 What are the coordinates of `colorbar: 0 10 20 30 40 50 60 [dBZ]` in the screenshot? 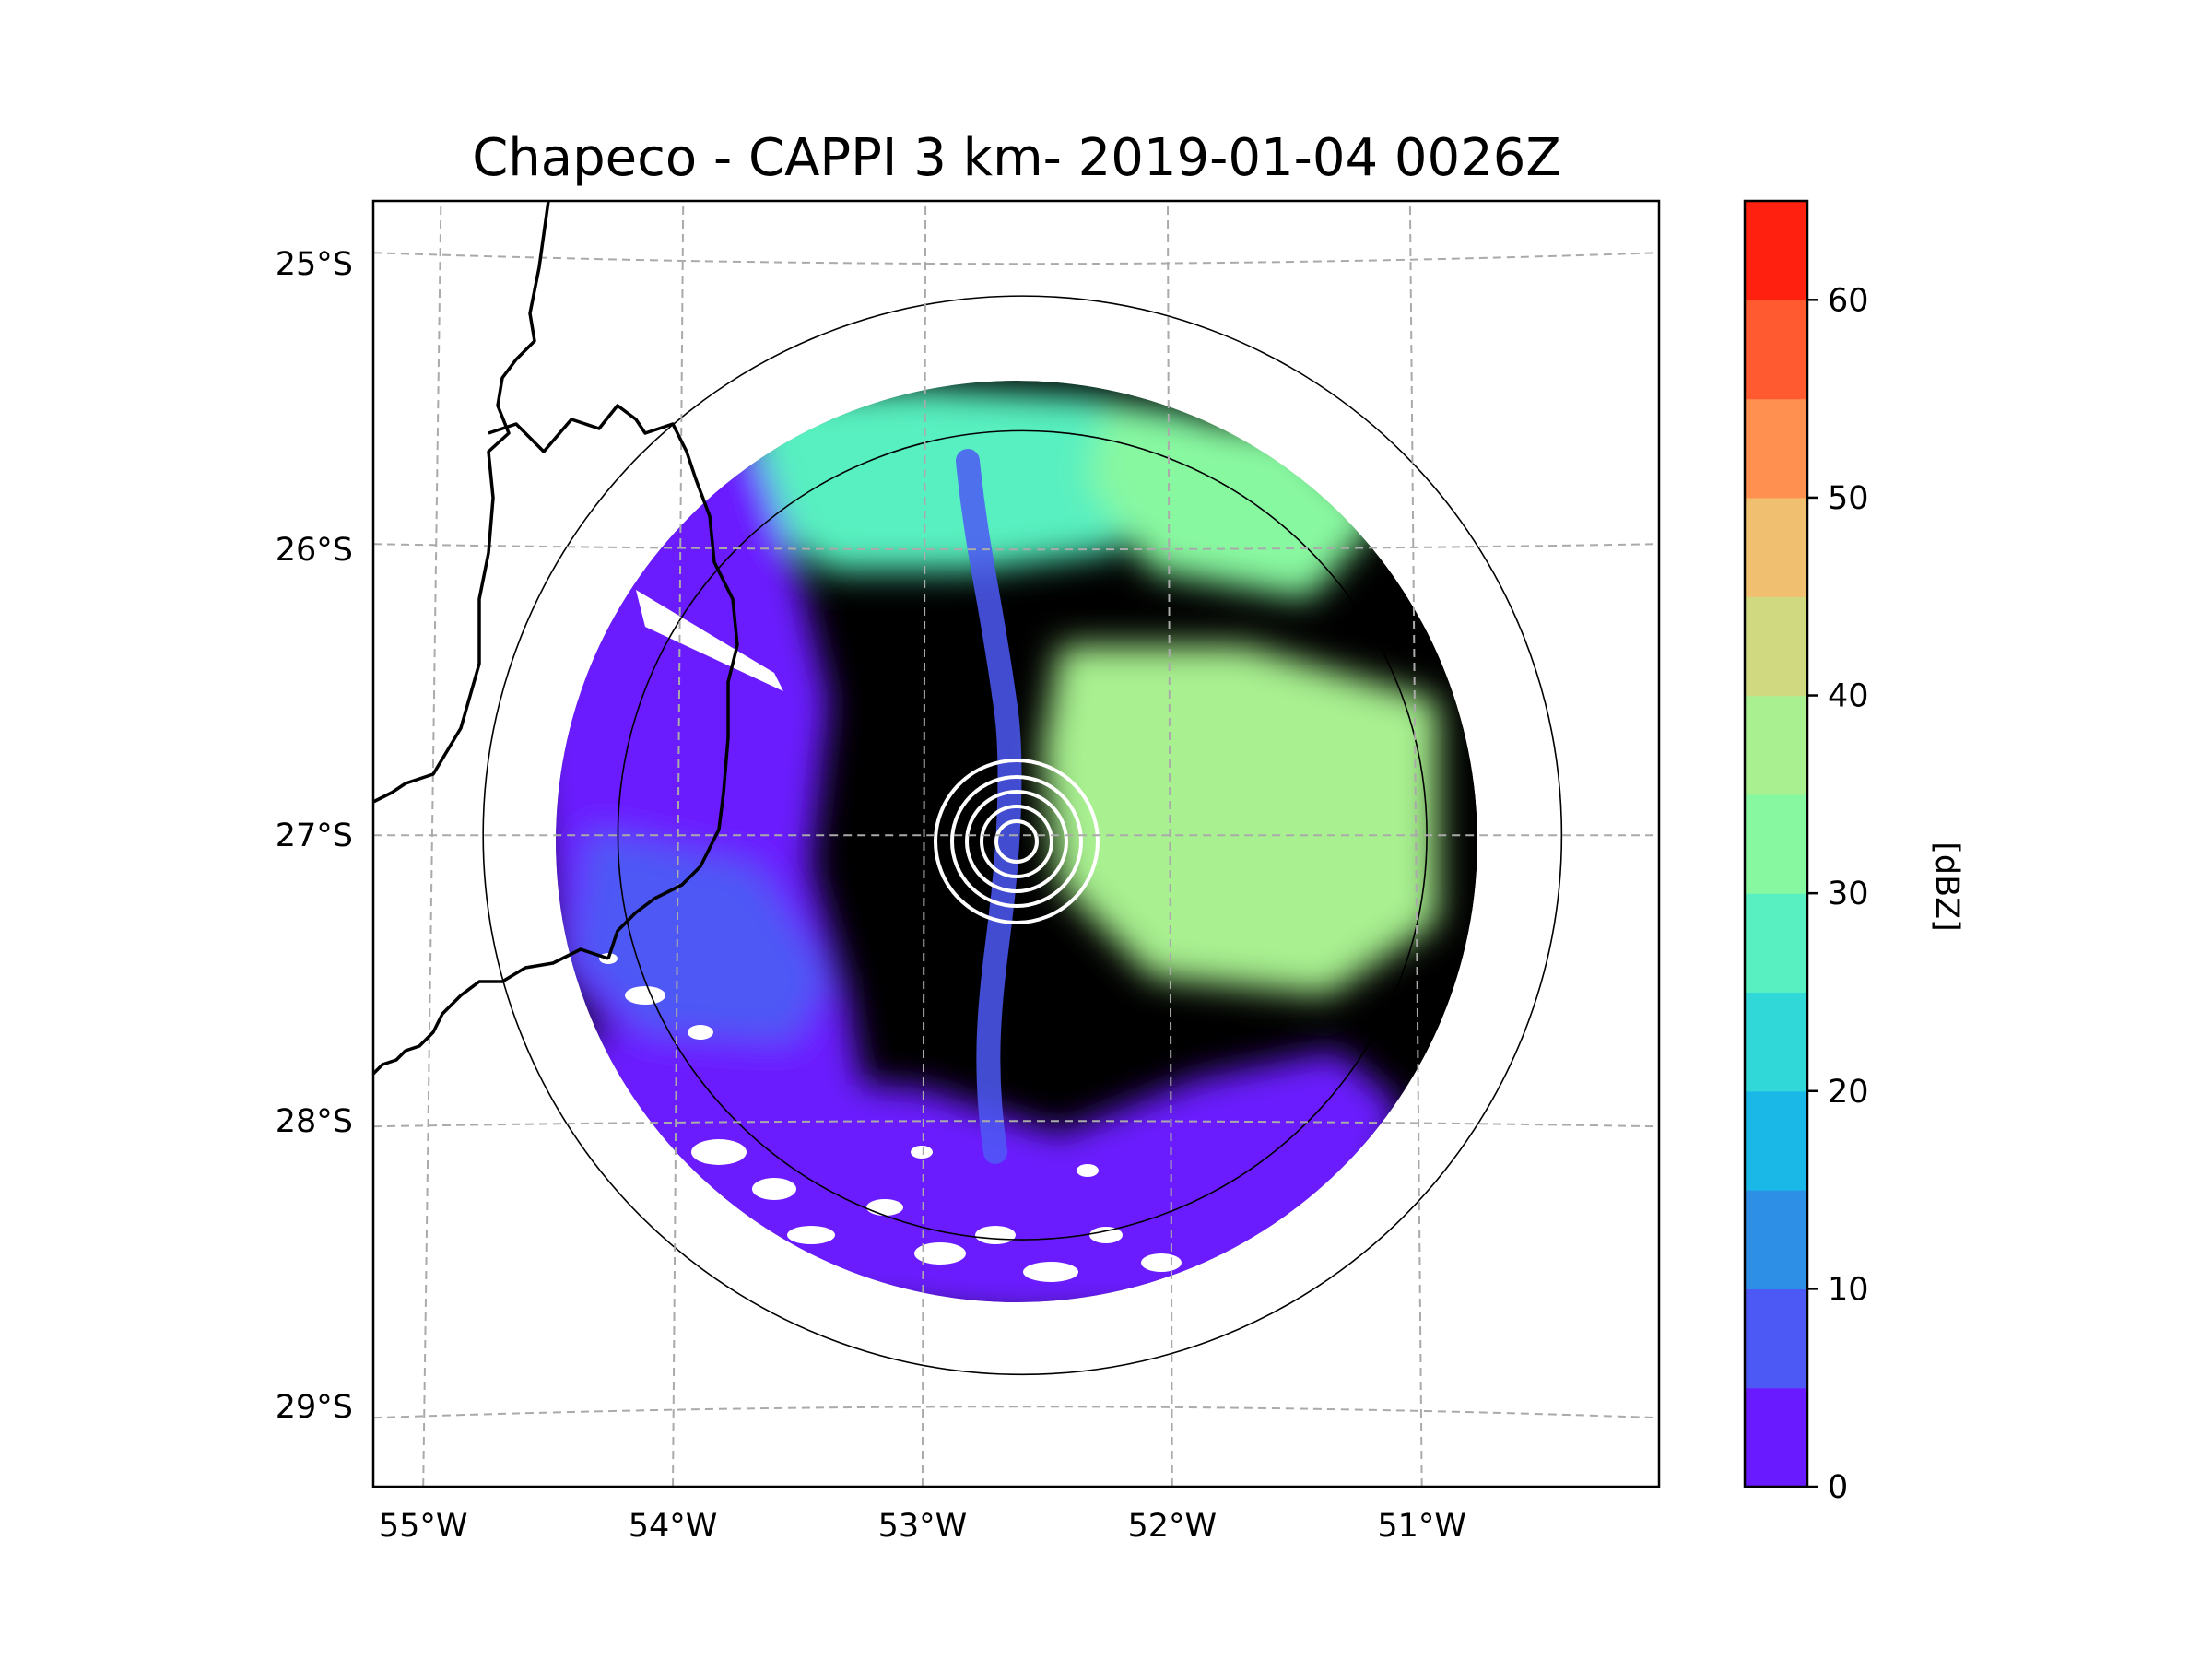 It's located at (1854, 852).